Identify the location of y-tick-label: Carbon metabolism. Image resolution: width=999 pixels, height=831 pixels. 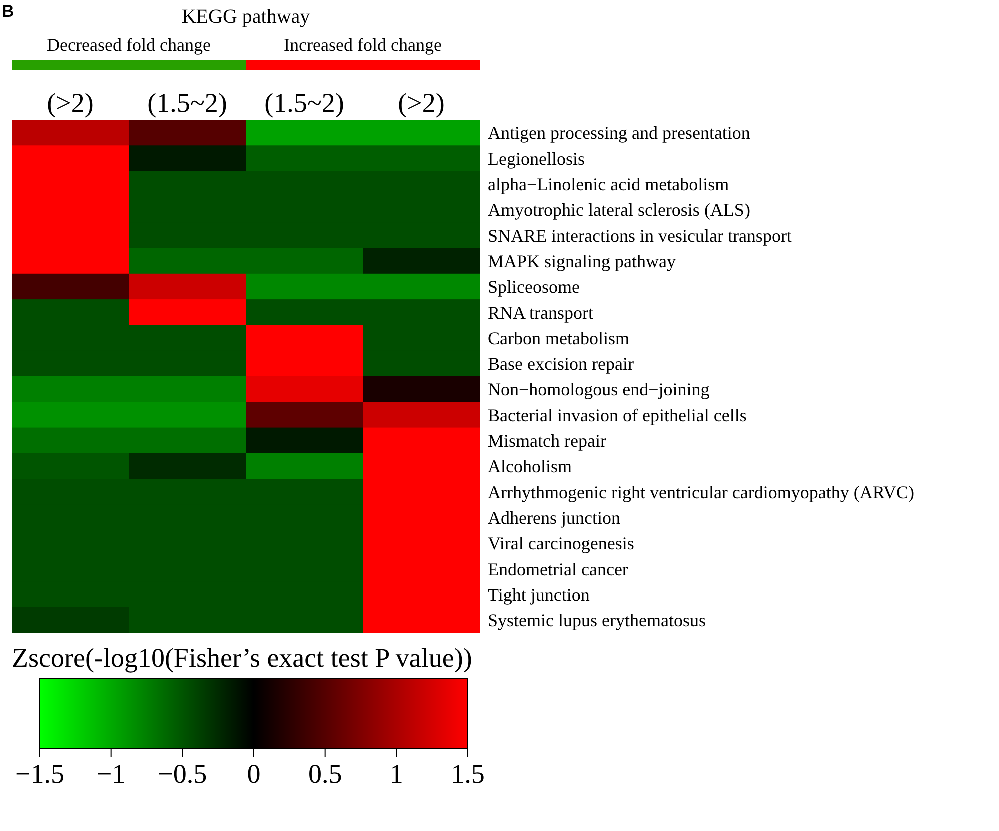
(559, 338).